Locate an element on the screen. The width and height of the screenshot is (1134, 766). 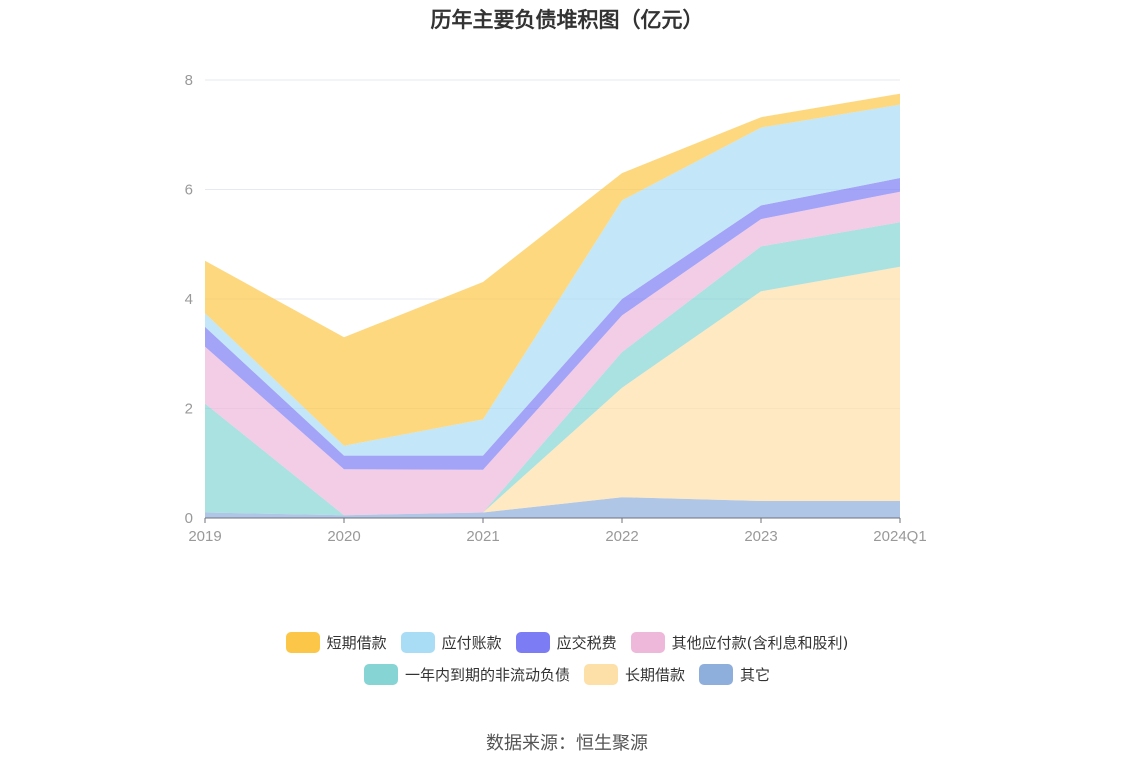
y-tick-label: 0 is located at coordinates (189, 518).